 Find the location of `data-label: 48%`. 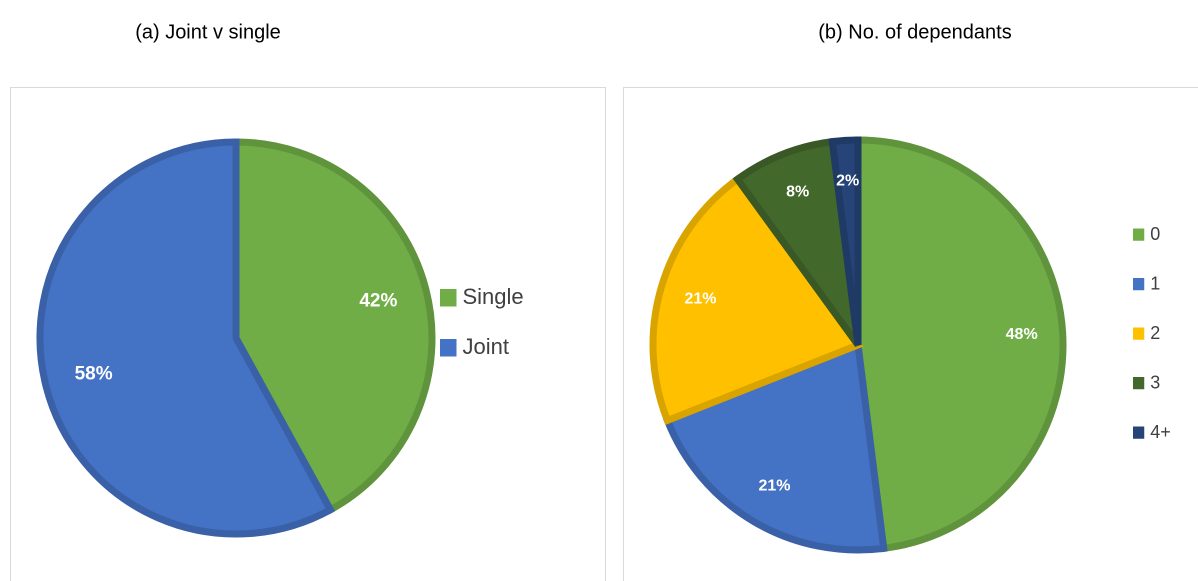

data-label: 48% is located at coordinates (1022, 334).